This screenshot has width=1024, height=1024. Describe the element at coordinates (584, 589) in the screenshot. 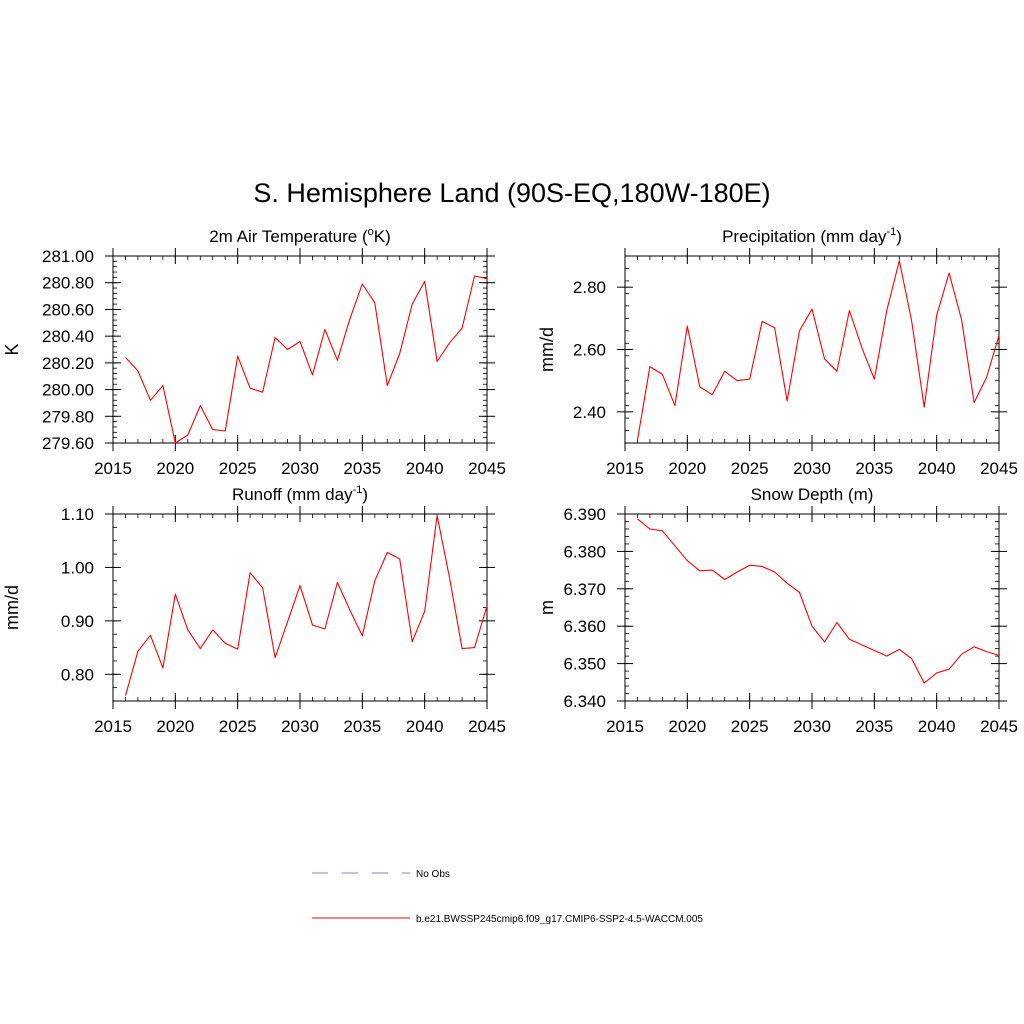

I see `y-tick-label: 6.370` at that location.